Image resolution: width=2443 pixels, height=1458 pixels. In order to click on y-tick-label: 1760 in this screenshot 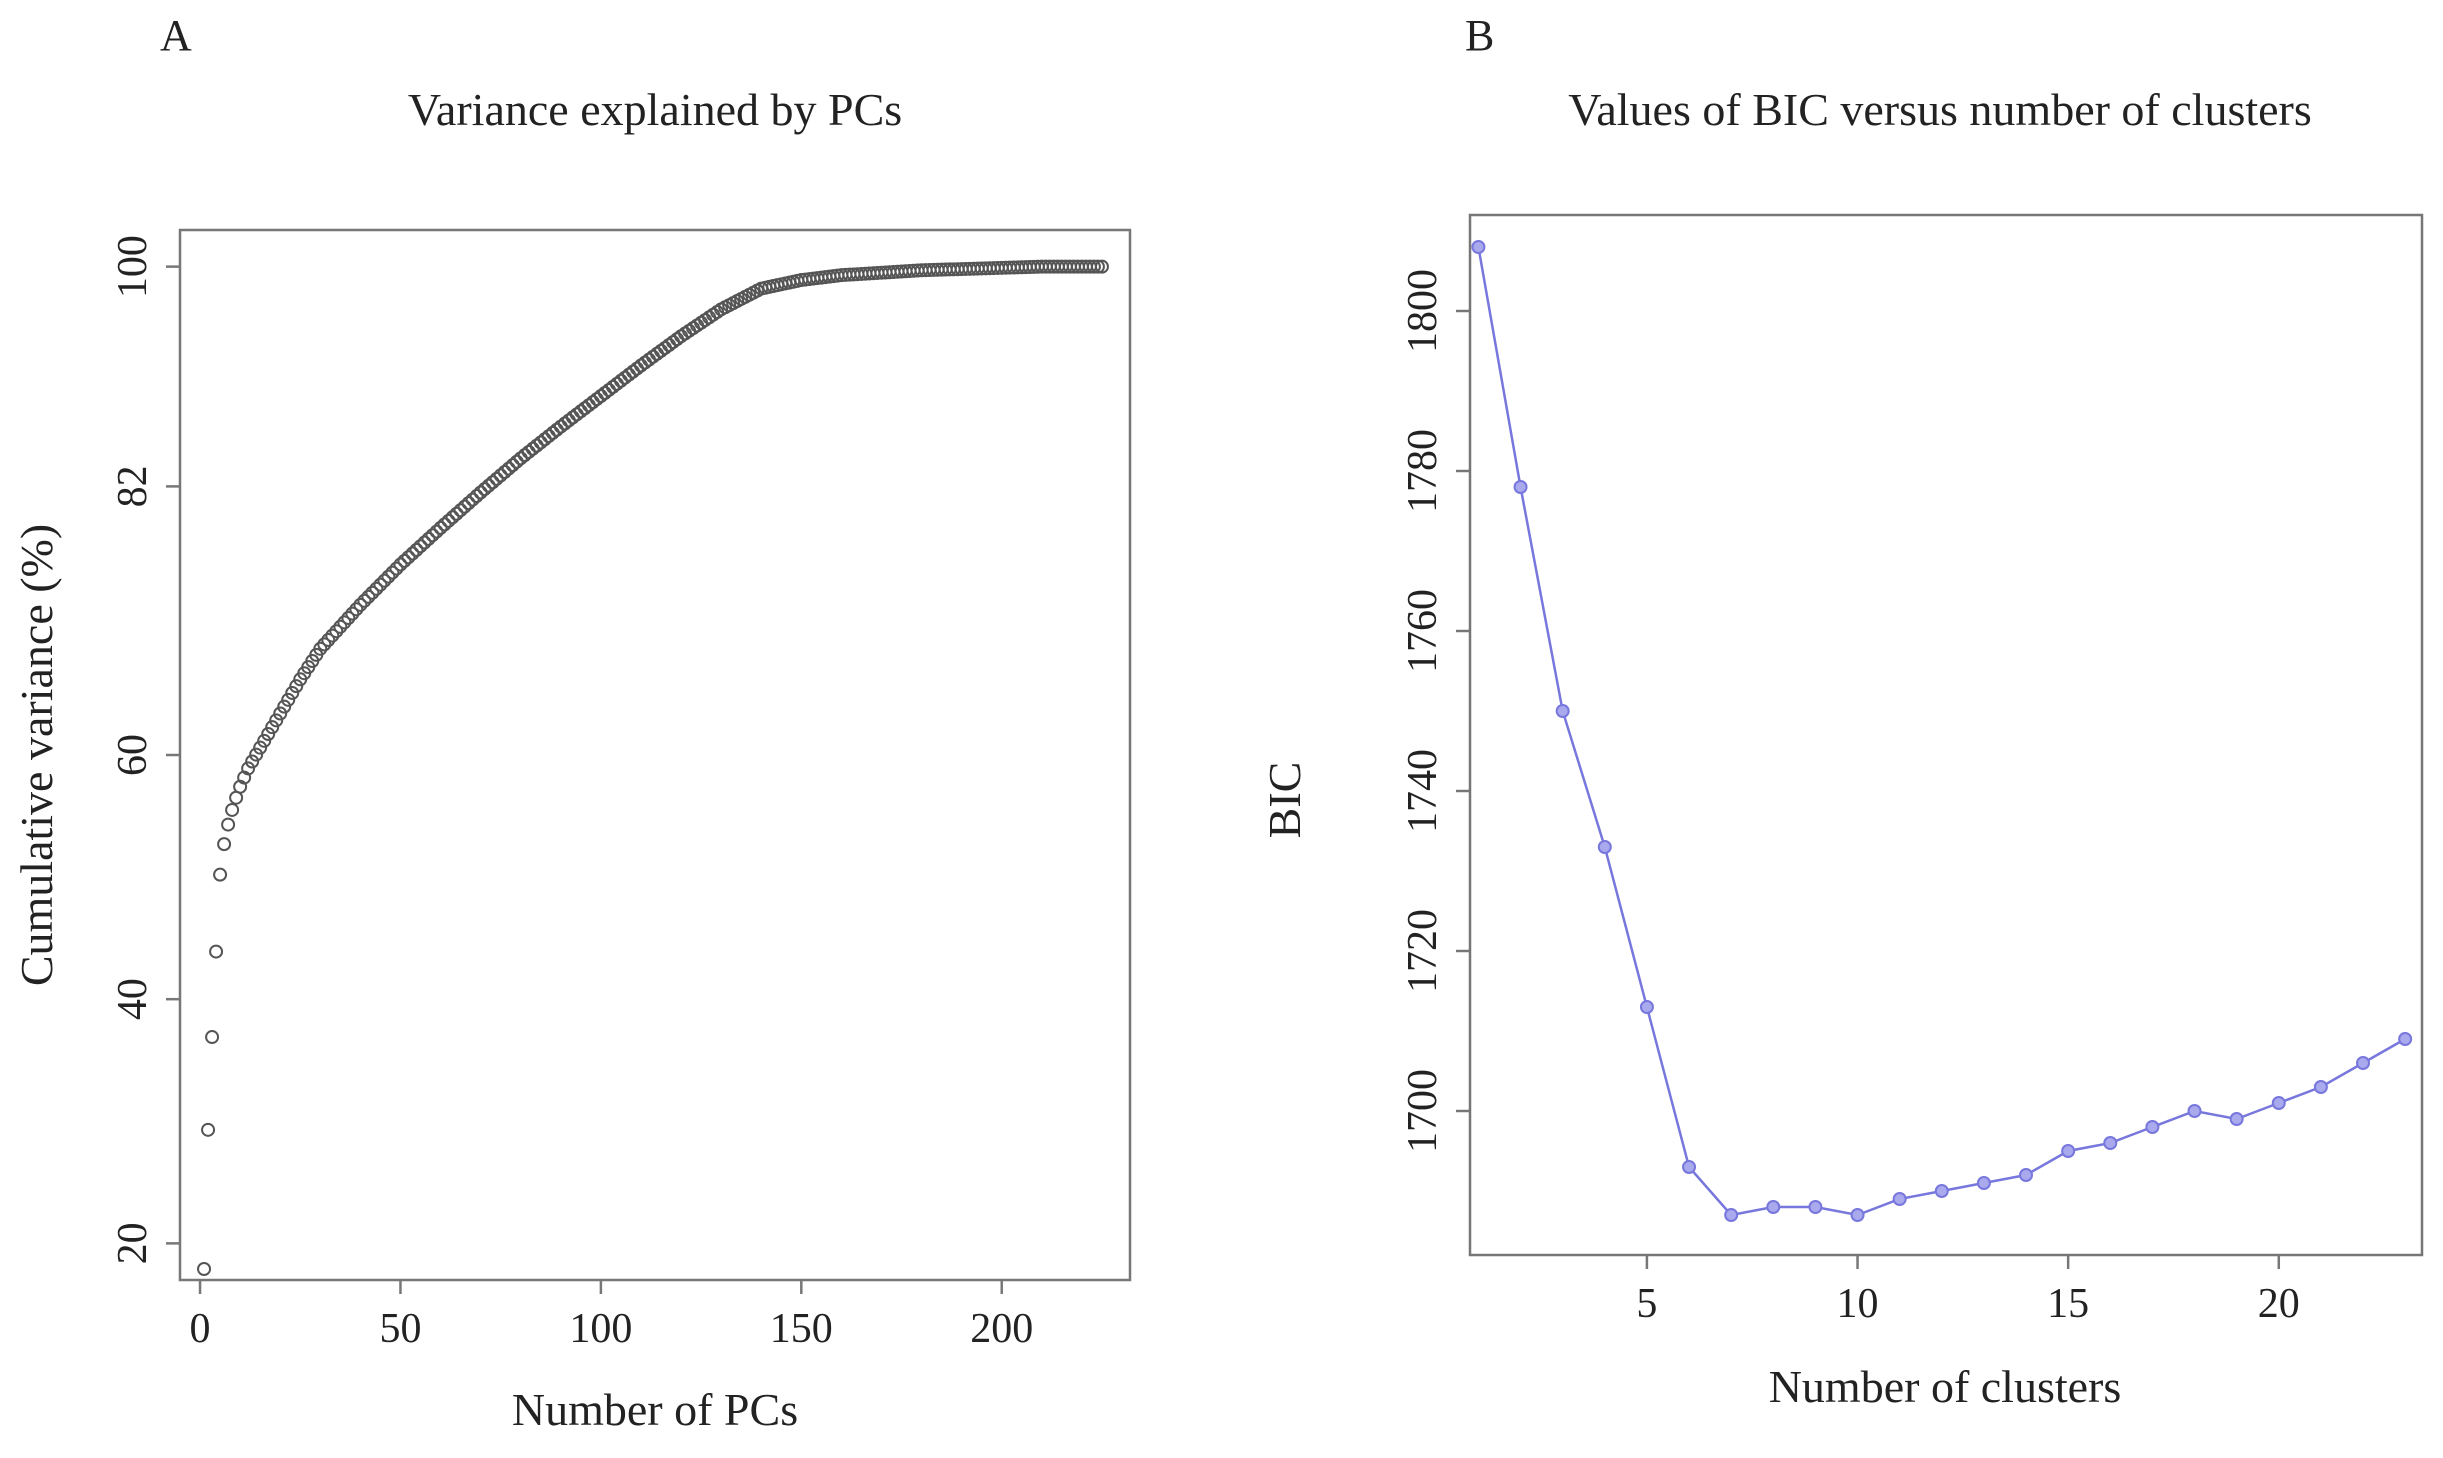, I will do `click(1423, 631)`.